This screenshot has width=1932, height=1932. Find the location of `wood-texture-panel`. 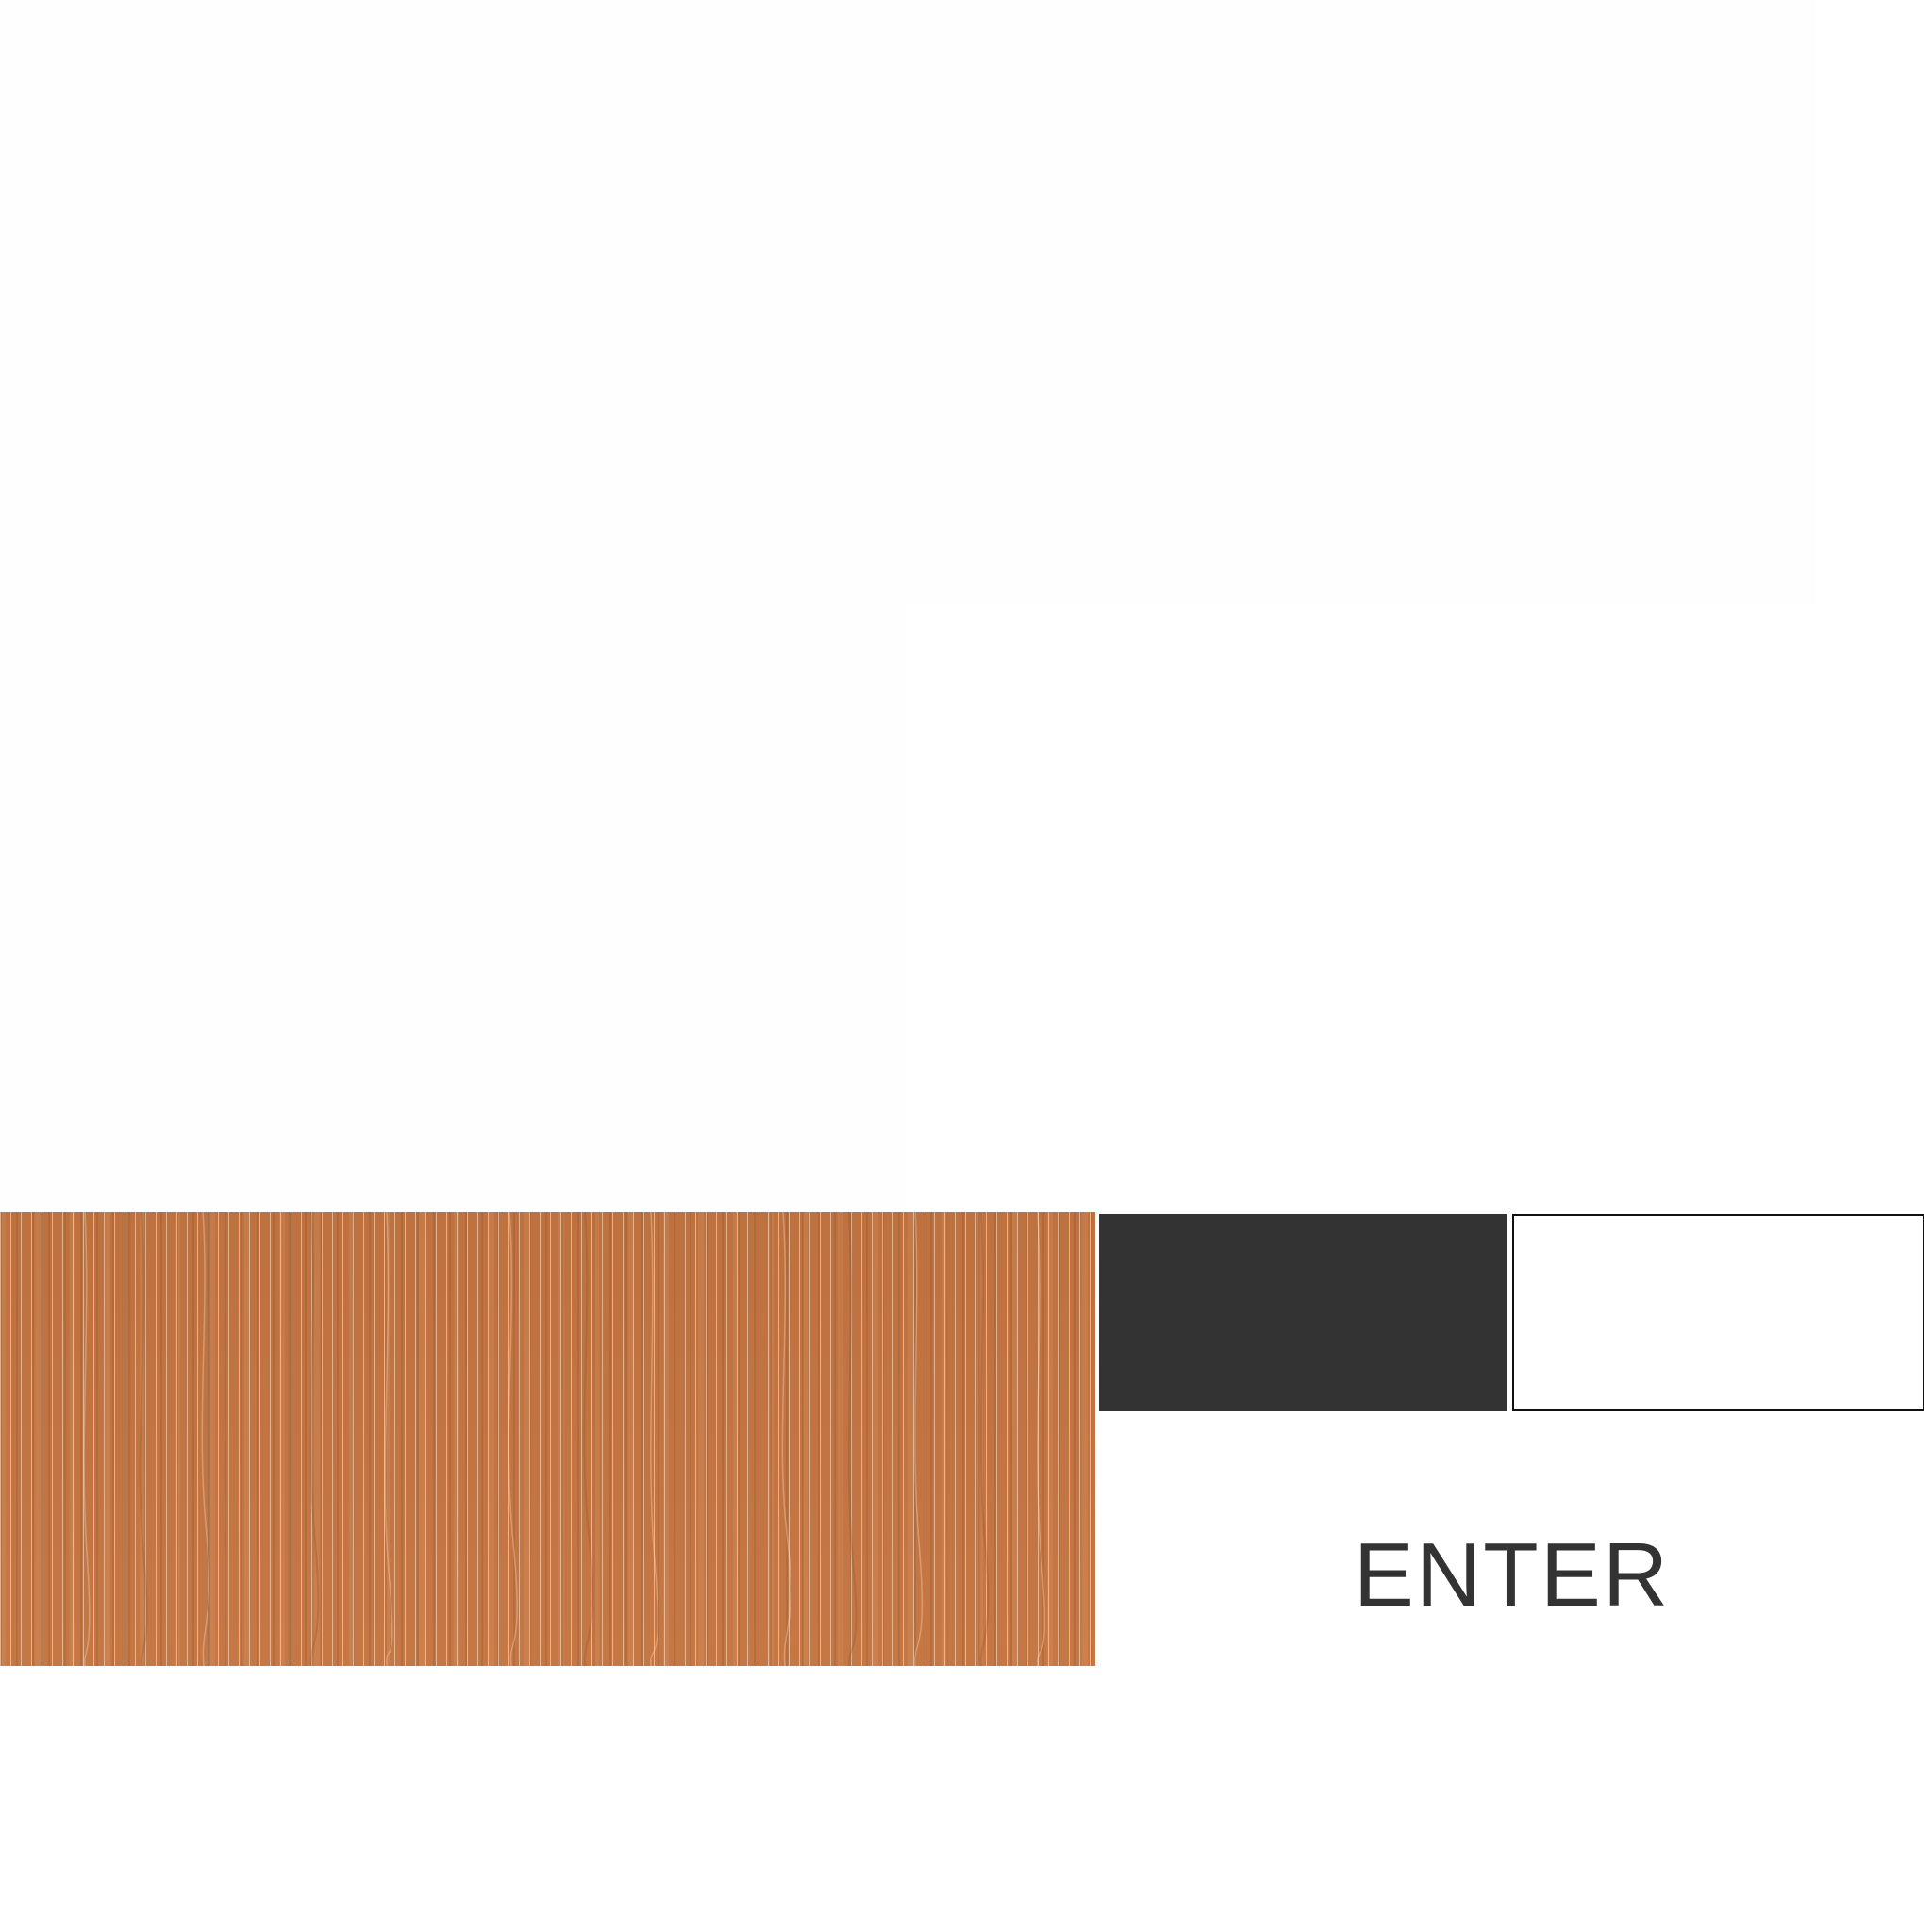

wood-texture-panel is located at coordinates (547, 1439).